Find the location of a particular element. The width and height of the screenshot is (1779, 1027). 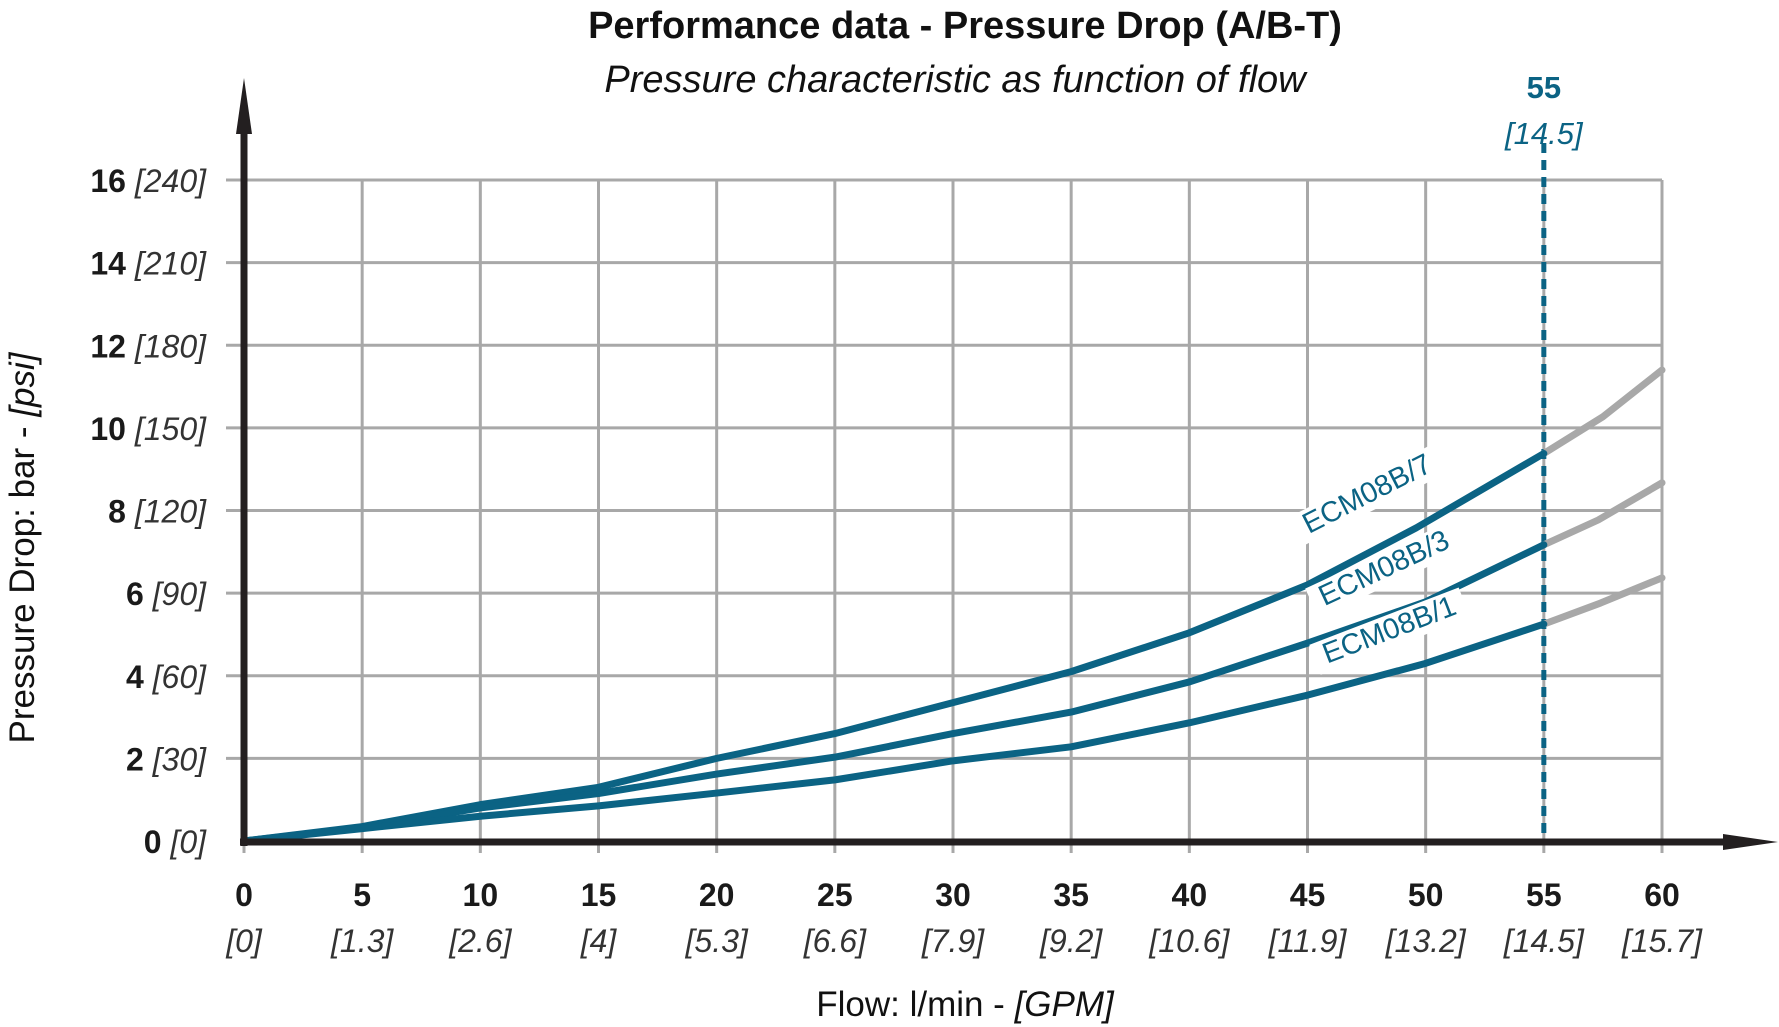

reference-line-label: 55 is located at coordinates (1544, 87).